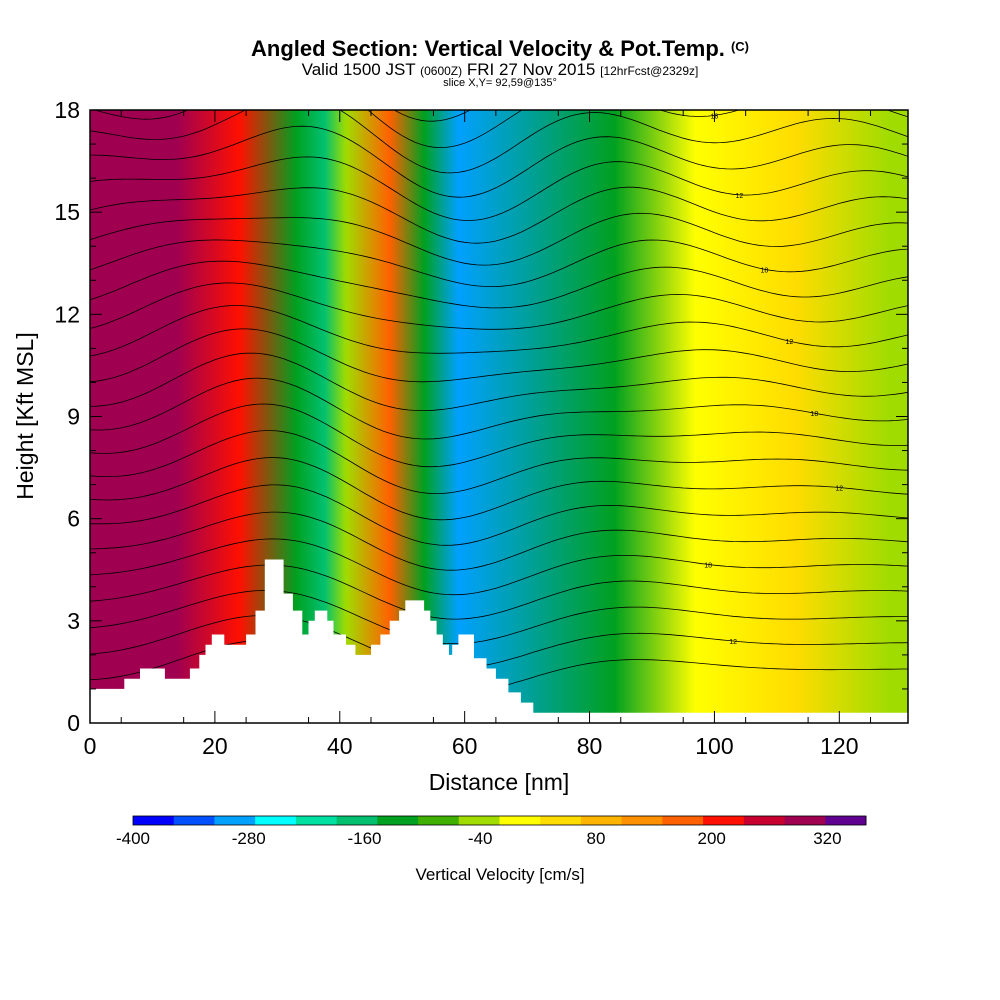 The height and width of the screenshot is (1000, 1000). I want to click on y-tick-label: 0, so click(73, 723).